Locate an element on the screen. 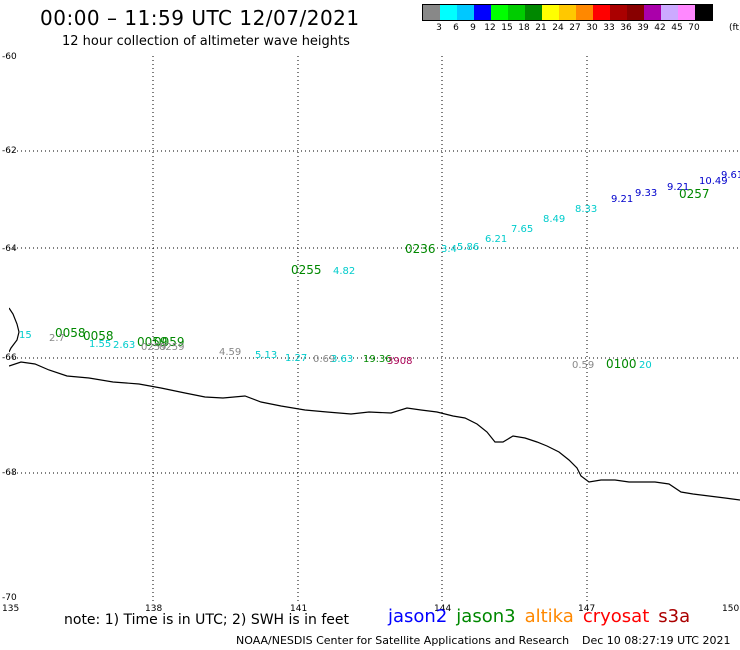 This screenshot has width=740, height=650. satellite-name: jason3 is located at coordinates (486, 616).